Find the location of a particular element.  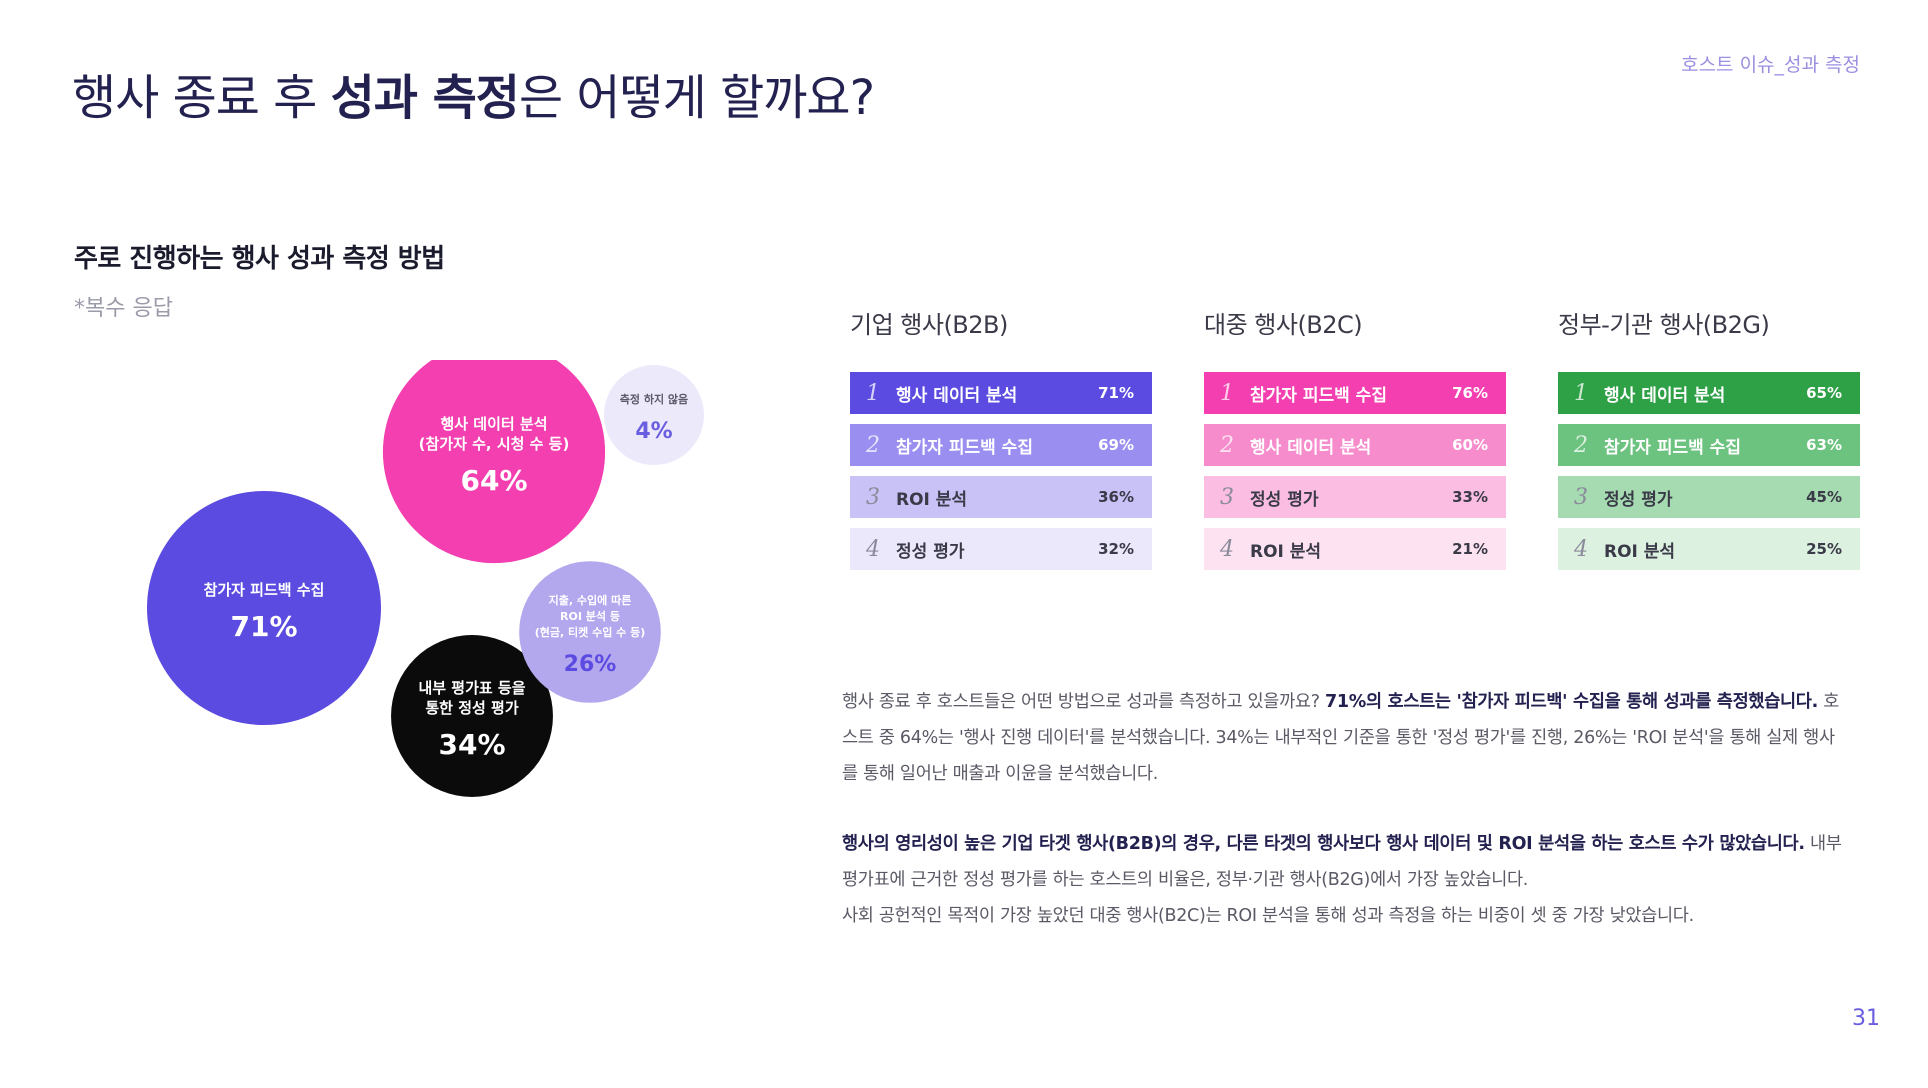

b2c-title: 대중 행사(B2C) is located at coordinates (1283, 325).